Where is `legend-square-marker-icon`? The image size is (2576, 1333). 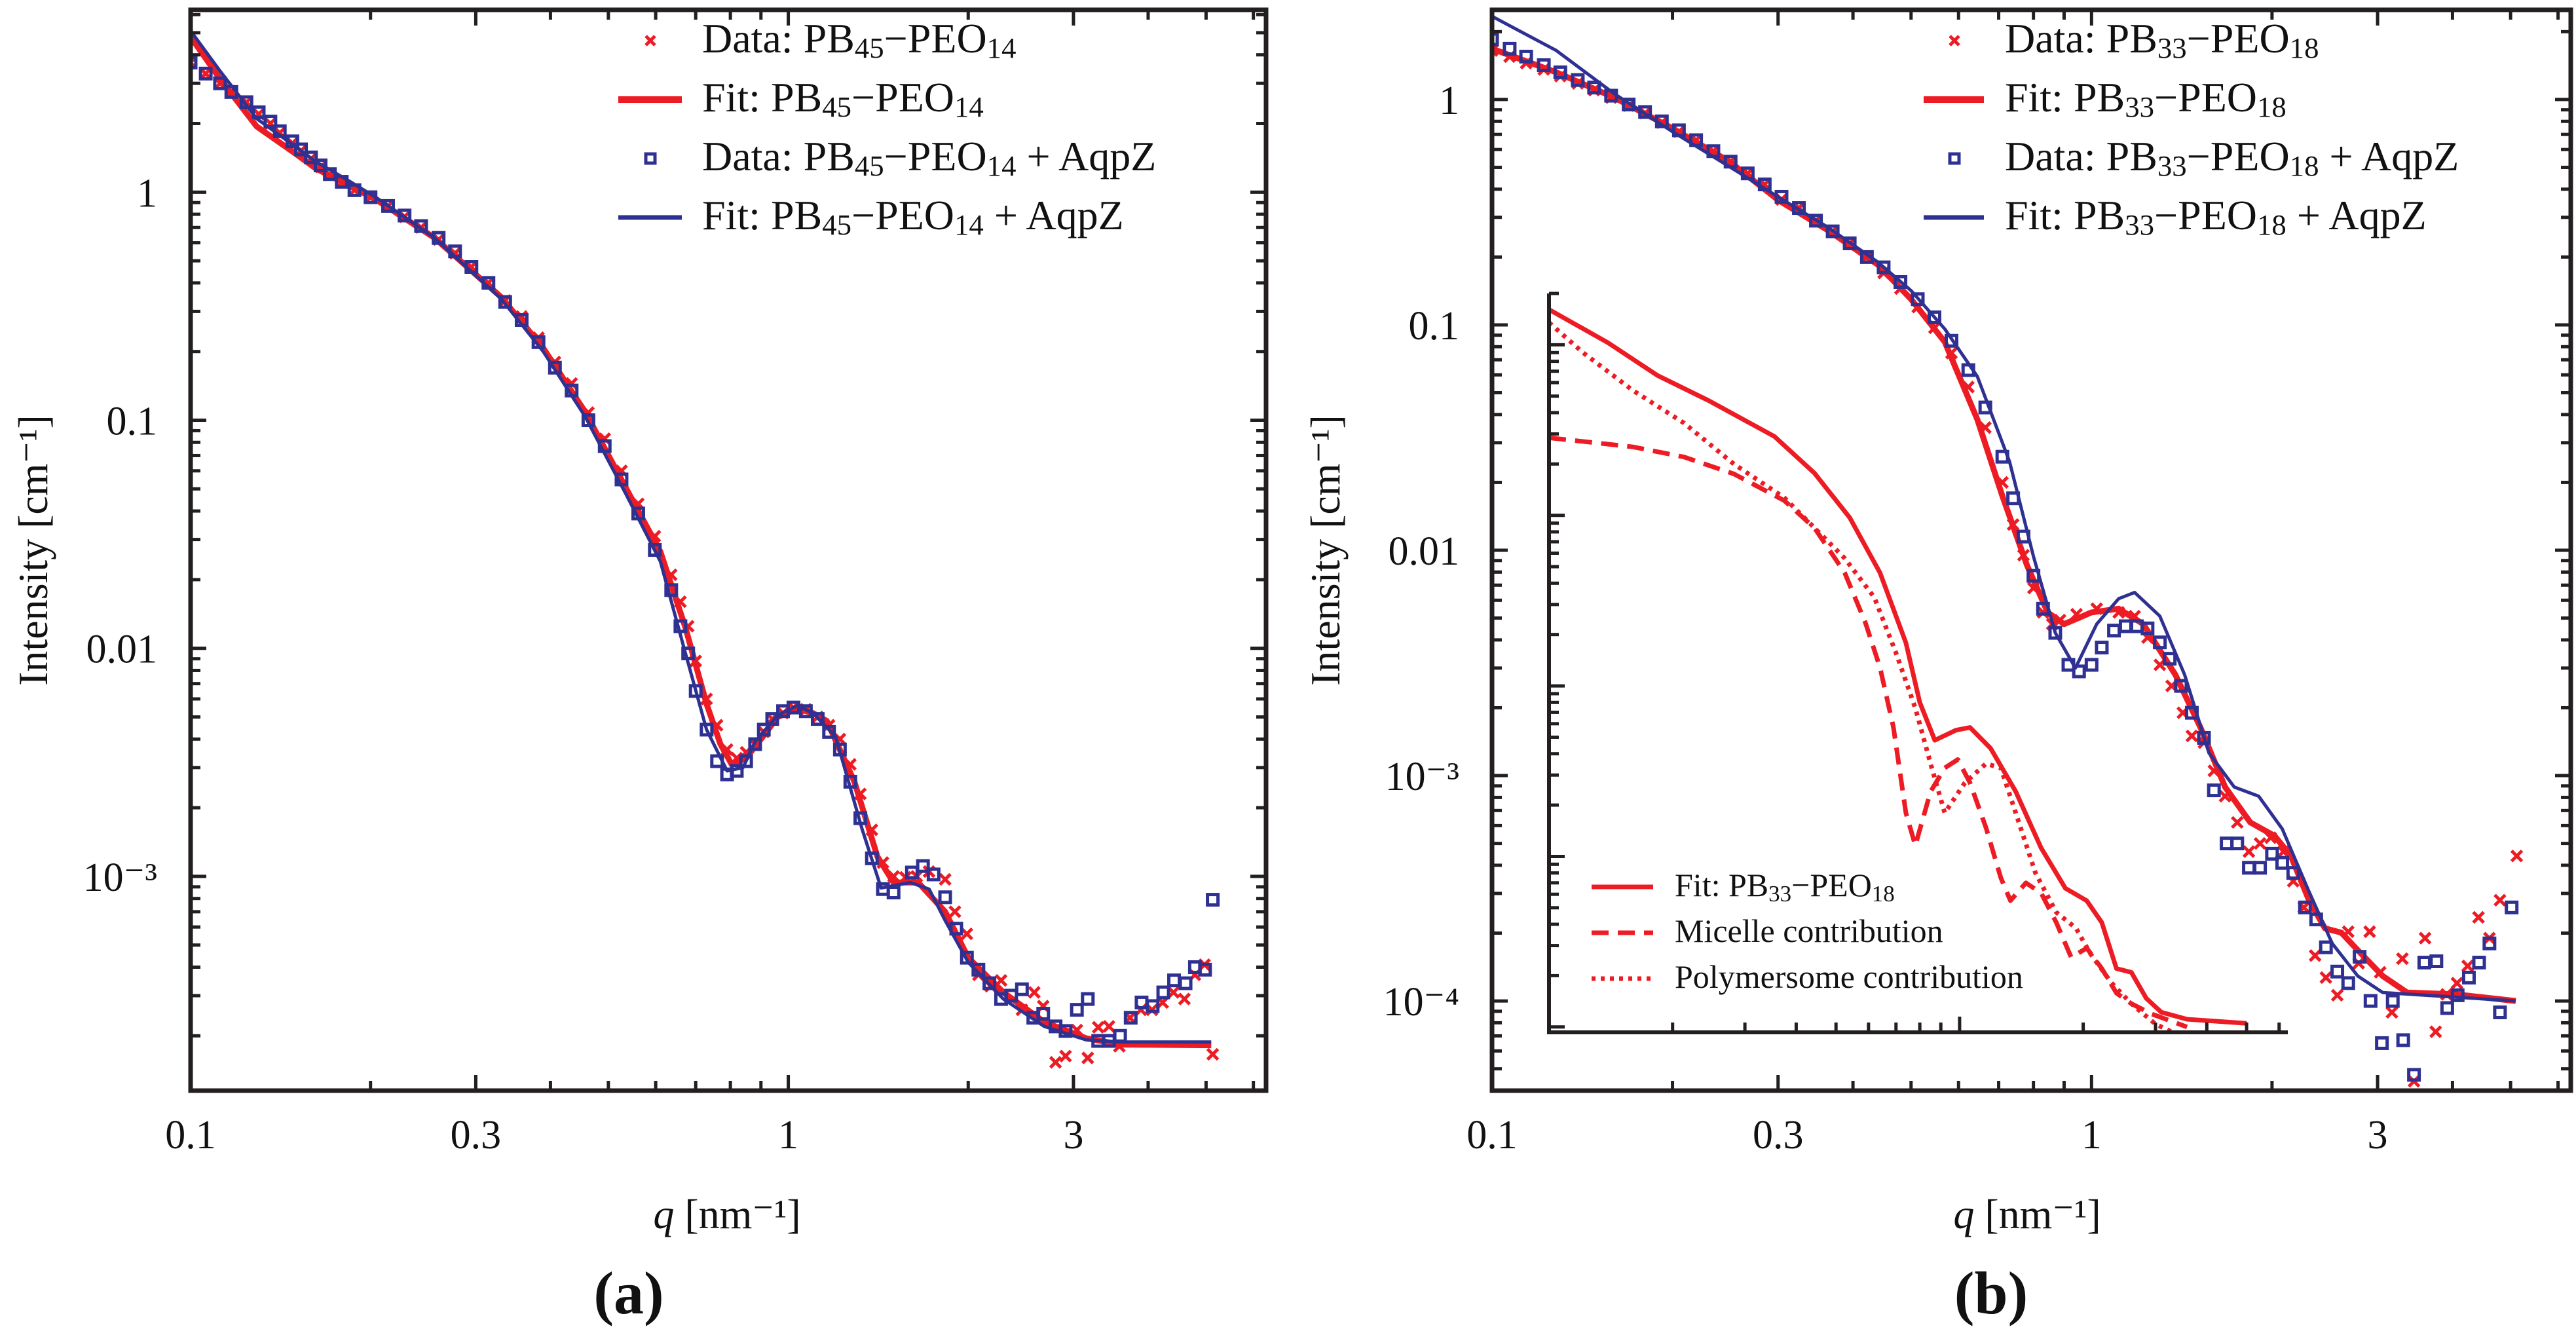
legend-square-marker-icon is located at coordinates (650, 158).